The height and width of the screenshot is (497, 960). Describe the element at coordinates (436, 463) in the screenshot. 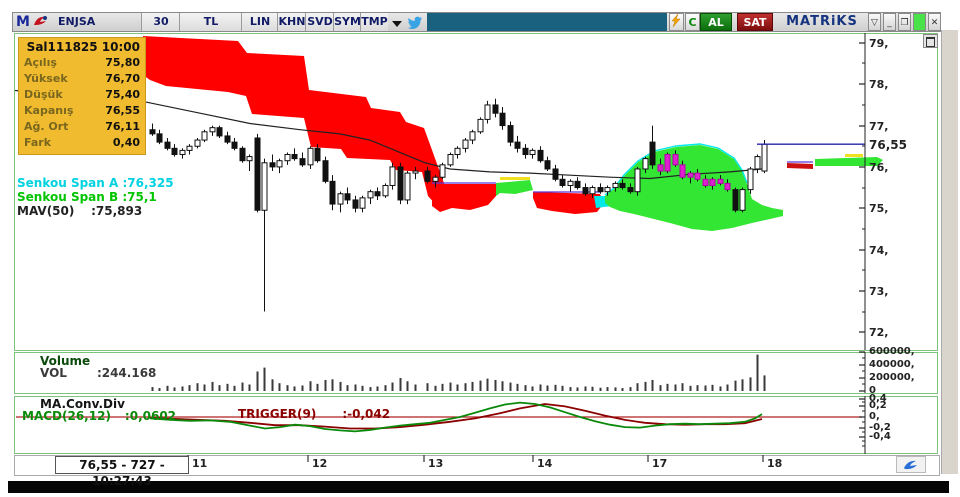

I see `x-axis-label: 13` at that location.